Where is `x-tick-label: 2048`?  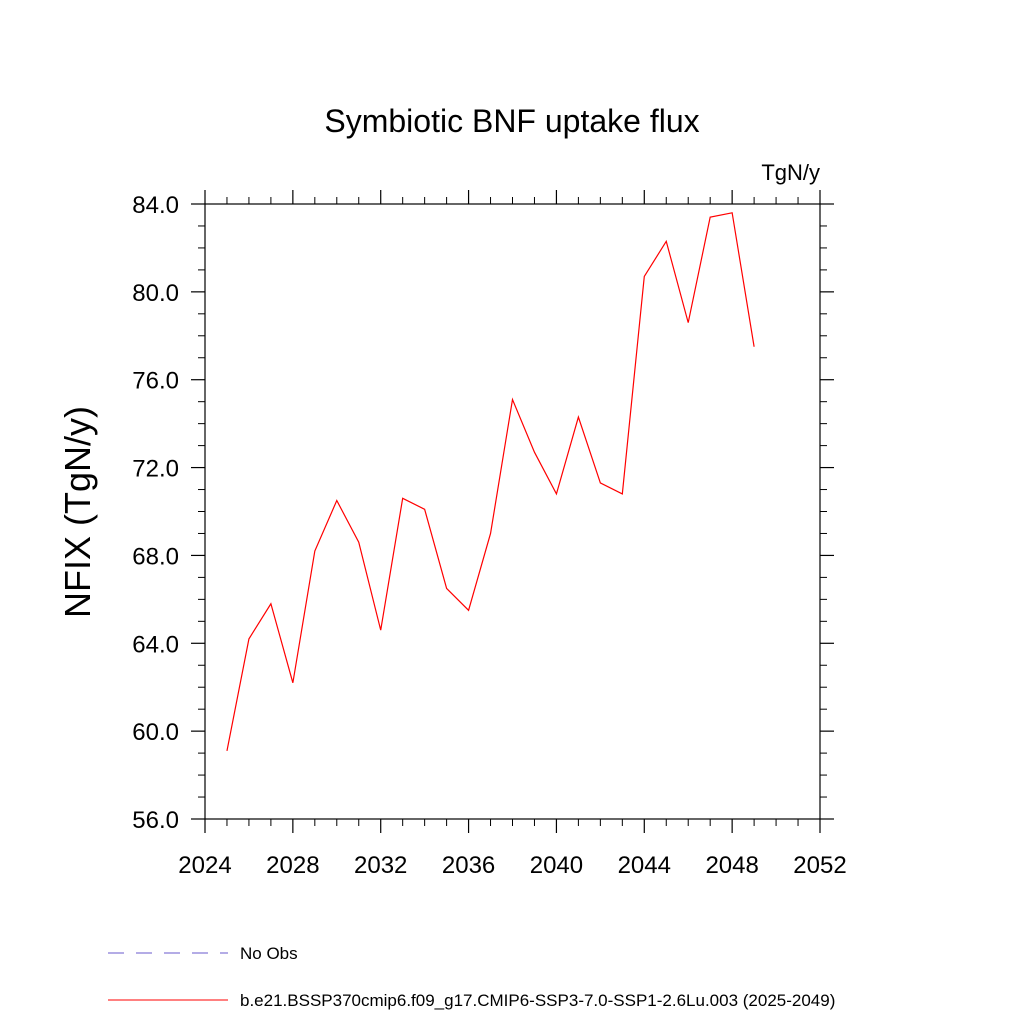 x-tick-label: 2048 is located at coordinates (731, 865).